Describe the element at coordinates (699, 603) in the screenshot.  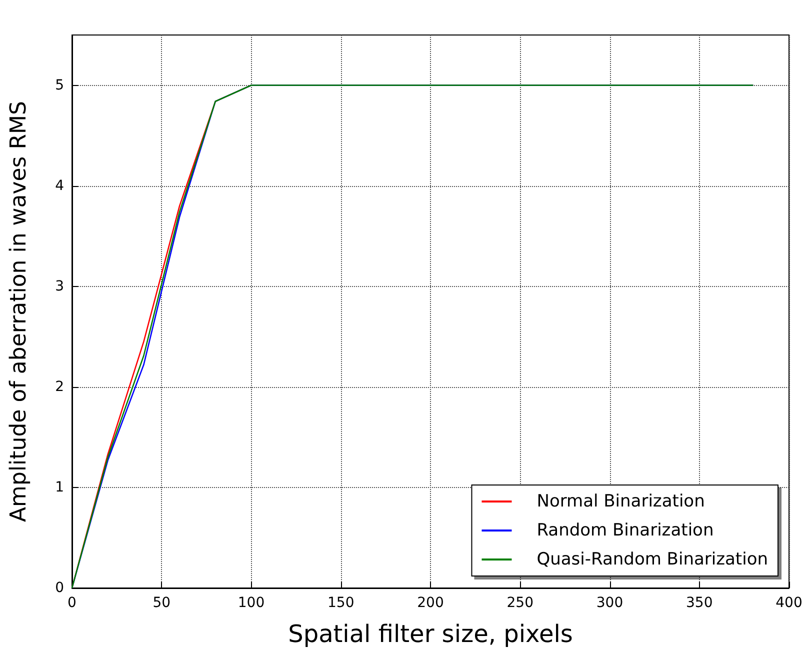
I see `x-tick-label: 350` at that location.